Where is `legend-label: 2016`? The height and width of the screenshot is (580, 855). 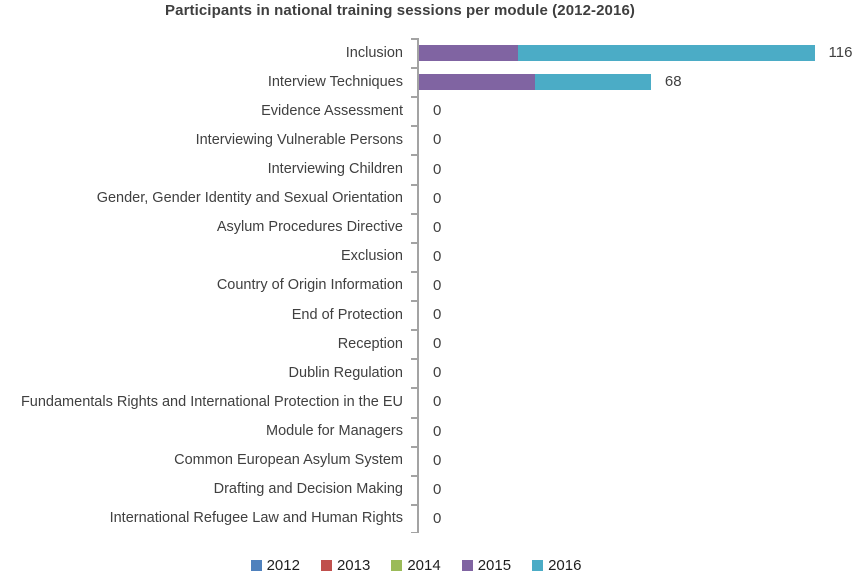 legend-label: 2016 is located at coordinates (565, 565).